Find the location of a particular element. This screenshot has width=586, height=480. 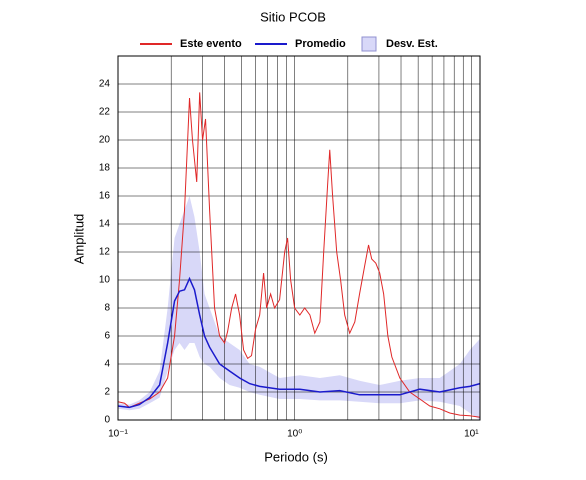

y-tick-label: 6 is located at coordinates (107, 336).